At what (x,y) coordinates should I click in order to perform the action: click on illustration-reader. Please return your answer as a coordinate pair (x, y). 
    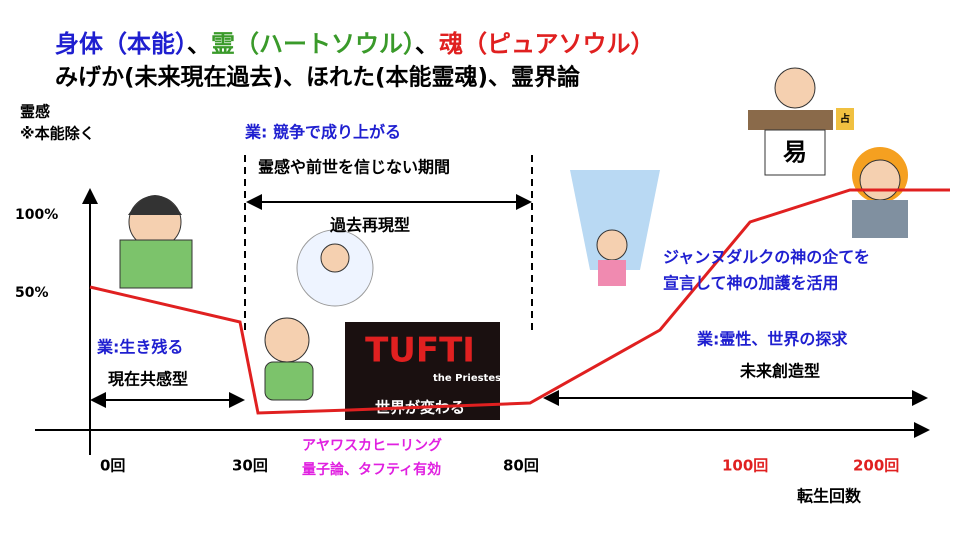
    Looking at the image, I should click on (156, 242).